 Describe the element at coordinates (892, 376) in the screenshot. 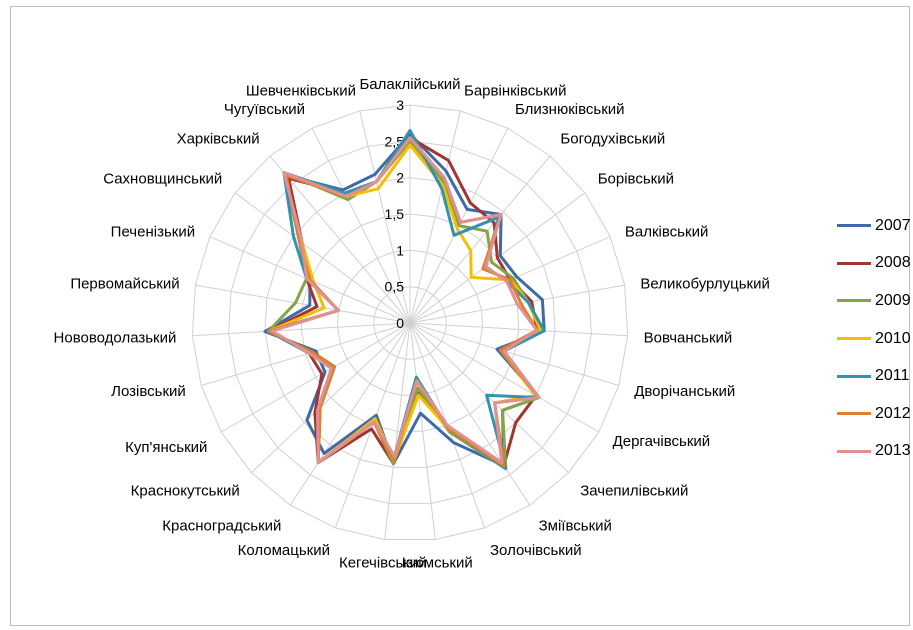

I see `legend-label: 2011` at that location.